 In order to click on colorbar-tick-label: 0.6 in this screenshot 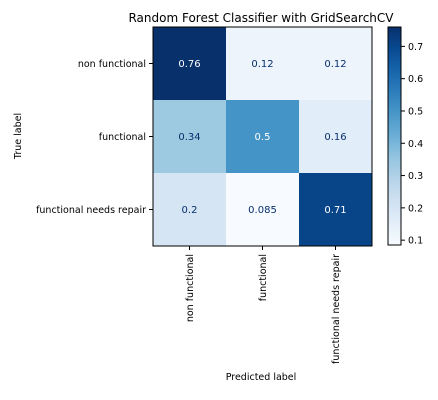, I will do `click(415, 79)`.